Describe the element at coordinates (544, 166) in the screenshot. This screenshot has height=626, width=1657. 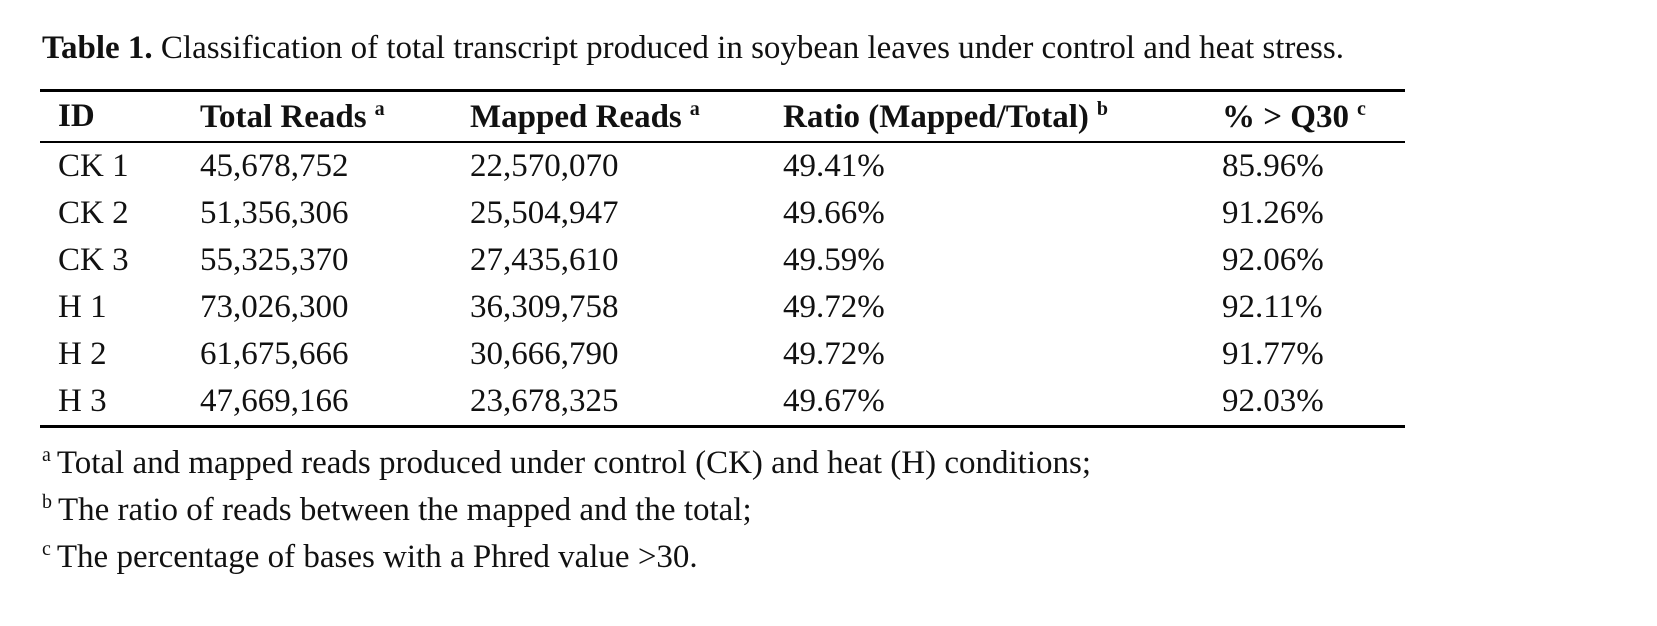
I see `table-cell: 22,570,070` at that location.